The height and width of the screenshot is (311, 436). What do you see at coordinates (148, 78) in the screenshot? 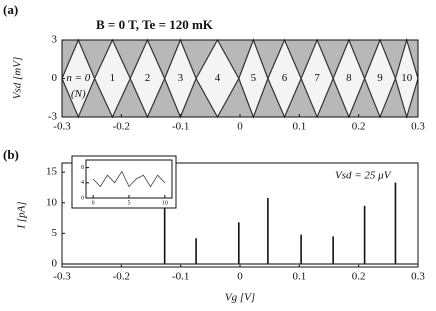
I see `charge-label: 2` at bounding box center [148, 78].